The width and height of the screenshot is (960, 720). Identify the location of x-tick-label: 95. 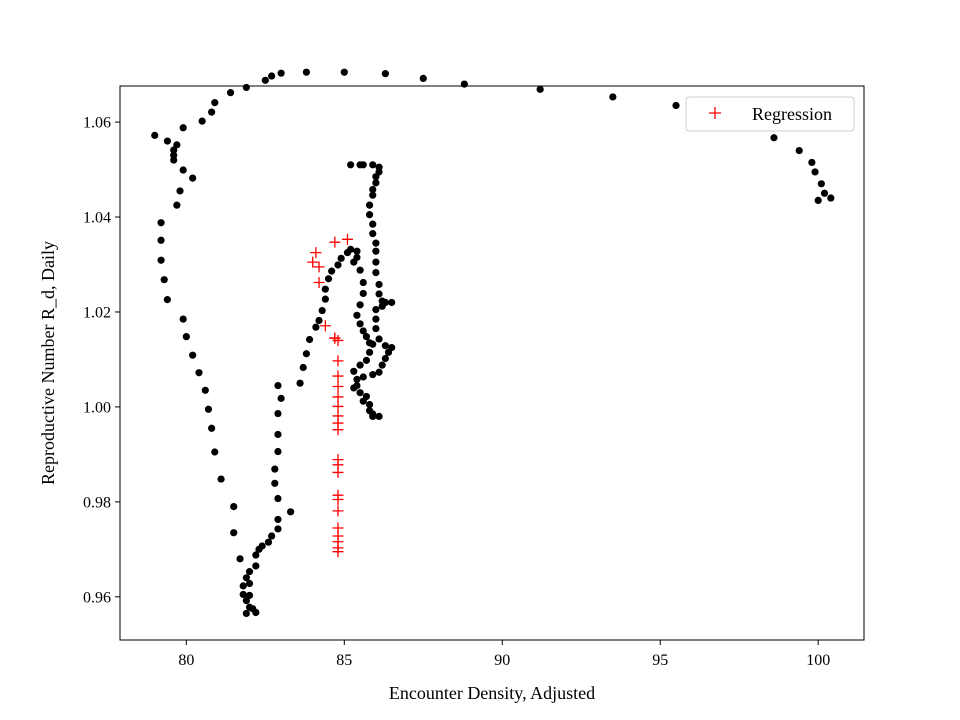
(660, 660).